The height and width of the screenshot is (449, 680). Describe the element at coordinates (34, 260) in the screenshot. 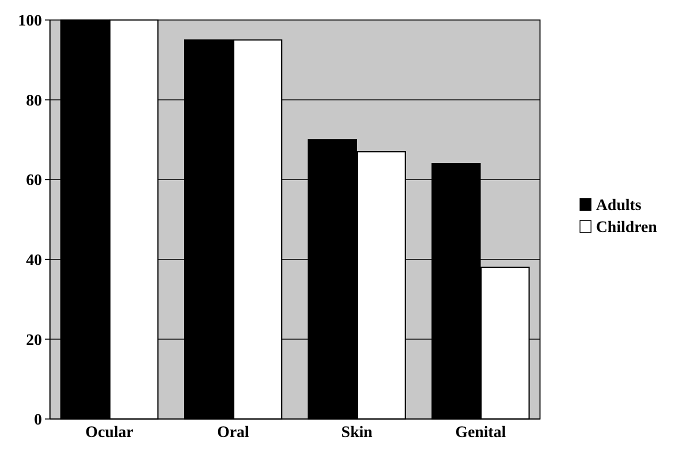

I see `y-tick-label: 40` at that location.